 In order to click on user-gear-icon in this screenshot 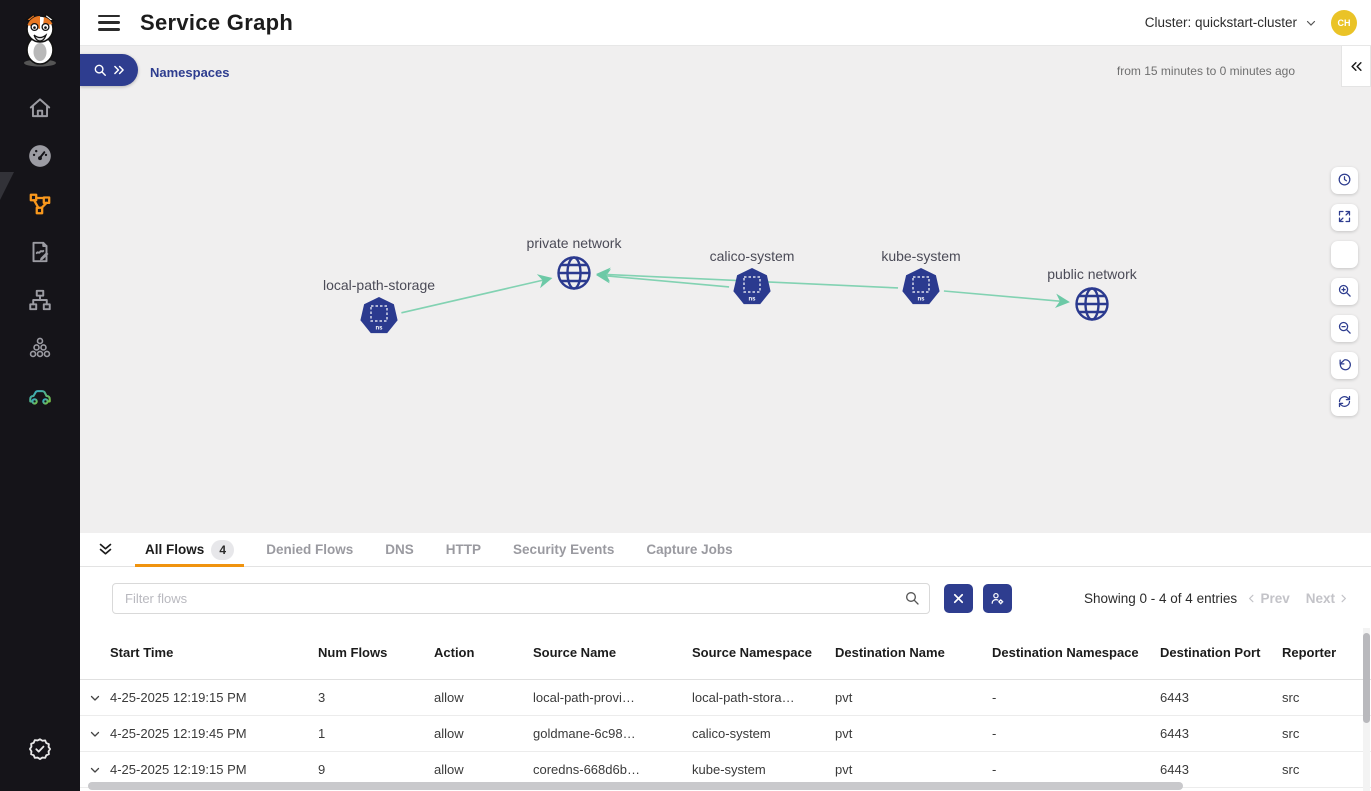, I will do `click(997, 598)`.